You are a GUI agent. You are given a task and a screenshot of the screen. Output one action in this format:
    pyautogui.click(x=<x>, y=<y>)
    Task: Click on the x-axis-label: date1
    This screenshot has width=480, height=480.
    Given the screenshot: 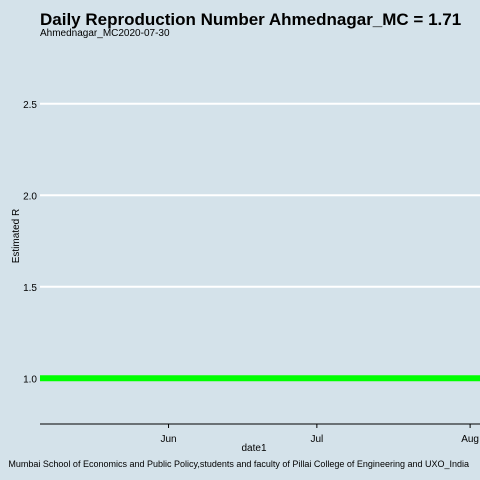 What is the action you would take?
    pyautogui.click(x=253, y=448)
    